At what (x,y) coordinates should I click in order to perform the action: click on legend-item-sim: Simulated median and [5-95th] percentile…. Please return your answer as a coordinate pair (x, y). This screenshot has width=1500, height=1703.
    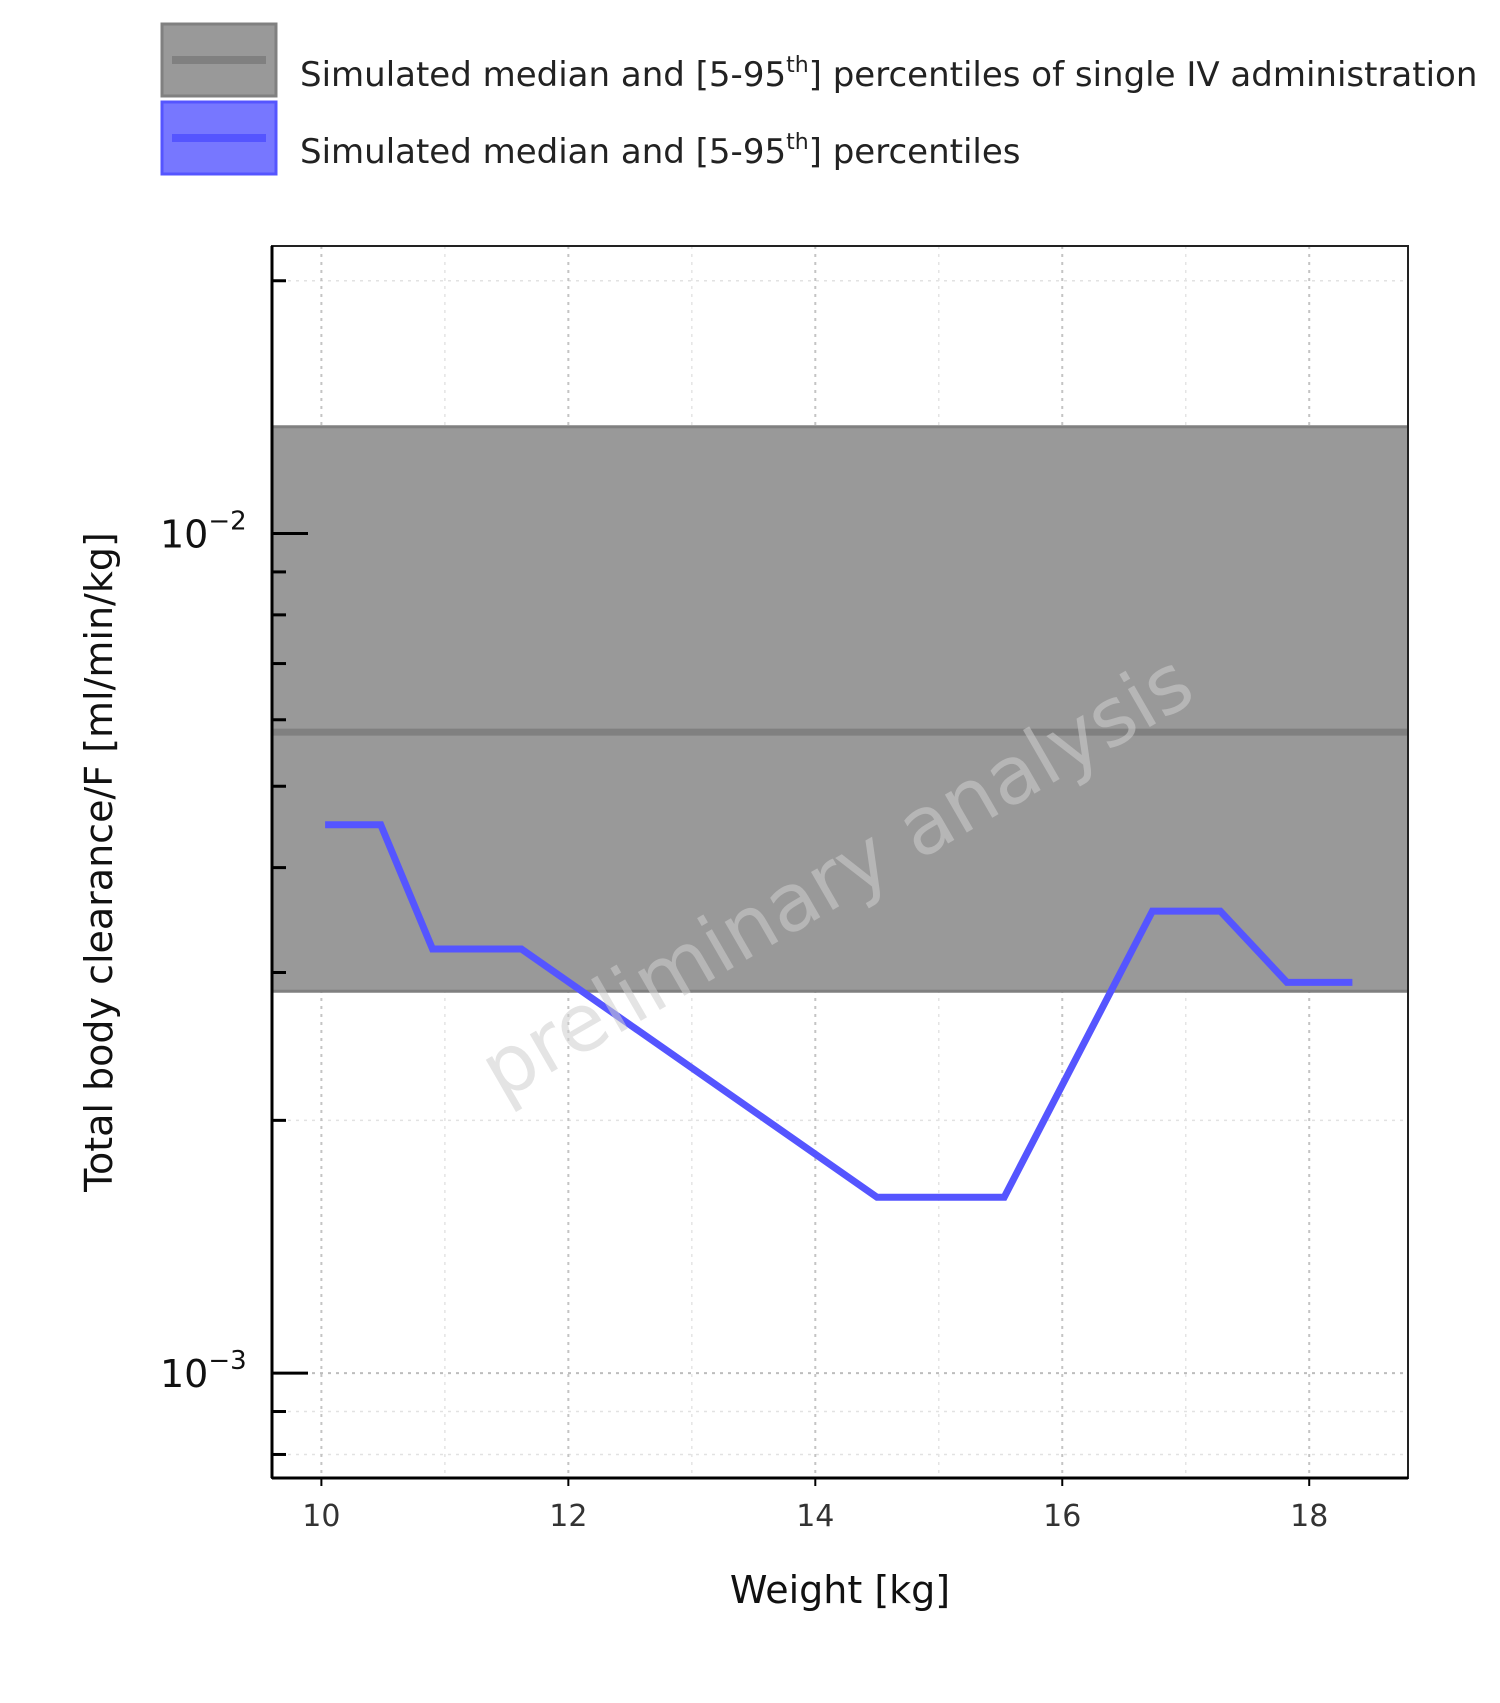
    Looking at the image, I should click on (590, 138).